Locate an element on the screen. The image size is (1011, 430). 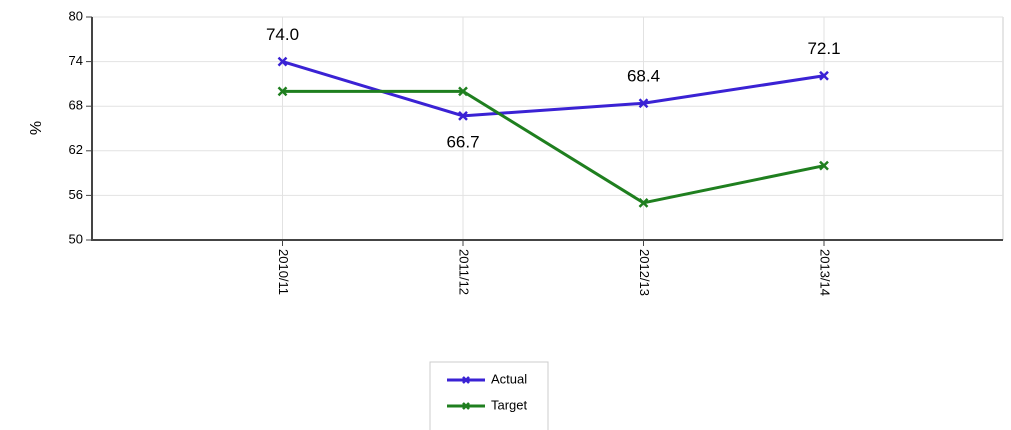
y-tick-label: 62 is located at coordinates (76, 149).